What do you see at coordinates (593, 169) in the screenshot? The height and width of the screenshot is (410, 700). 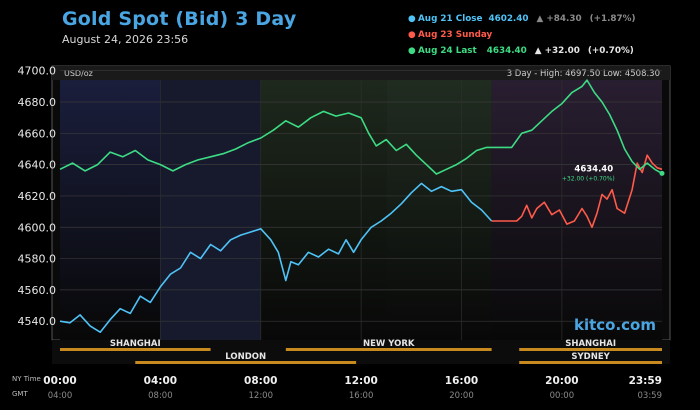 I see `last-price-label: 4634.40` at bounding box center [593, 169].